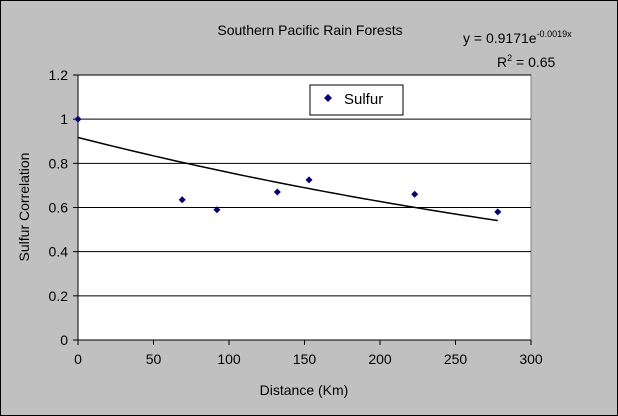  I want to click on x-tick-label: 150, so click(305, 359).